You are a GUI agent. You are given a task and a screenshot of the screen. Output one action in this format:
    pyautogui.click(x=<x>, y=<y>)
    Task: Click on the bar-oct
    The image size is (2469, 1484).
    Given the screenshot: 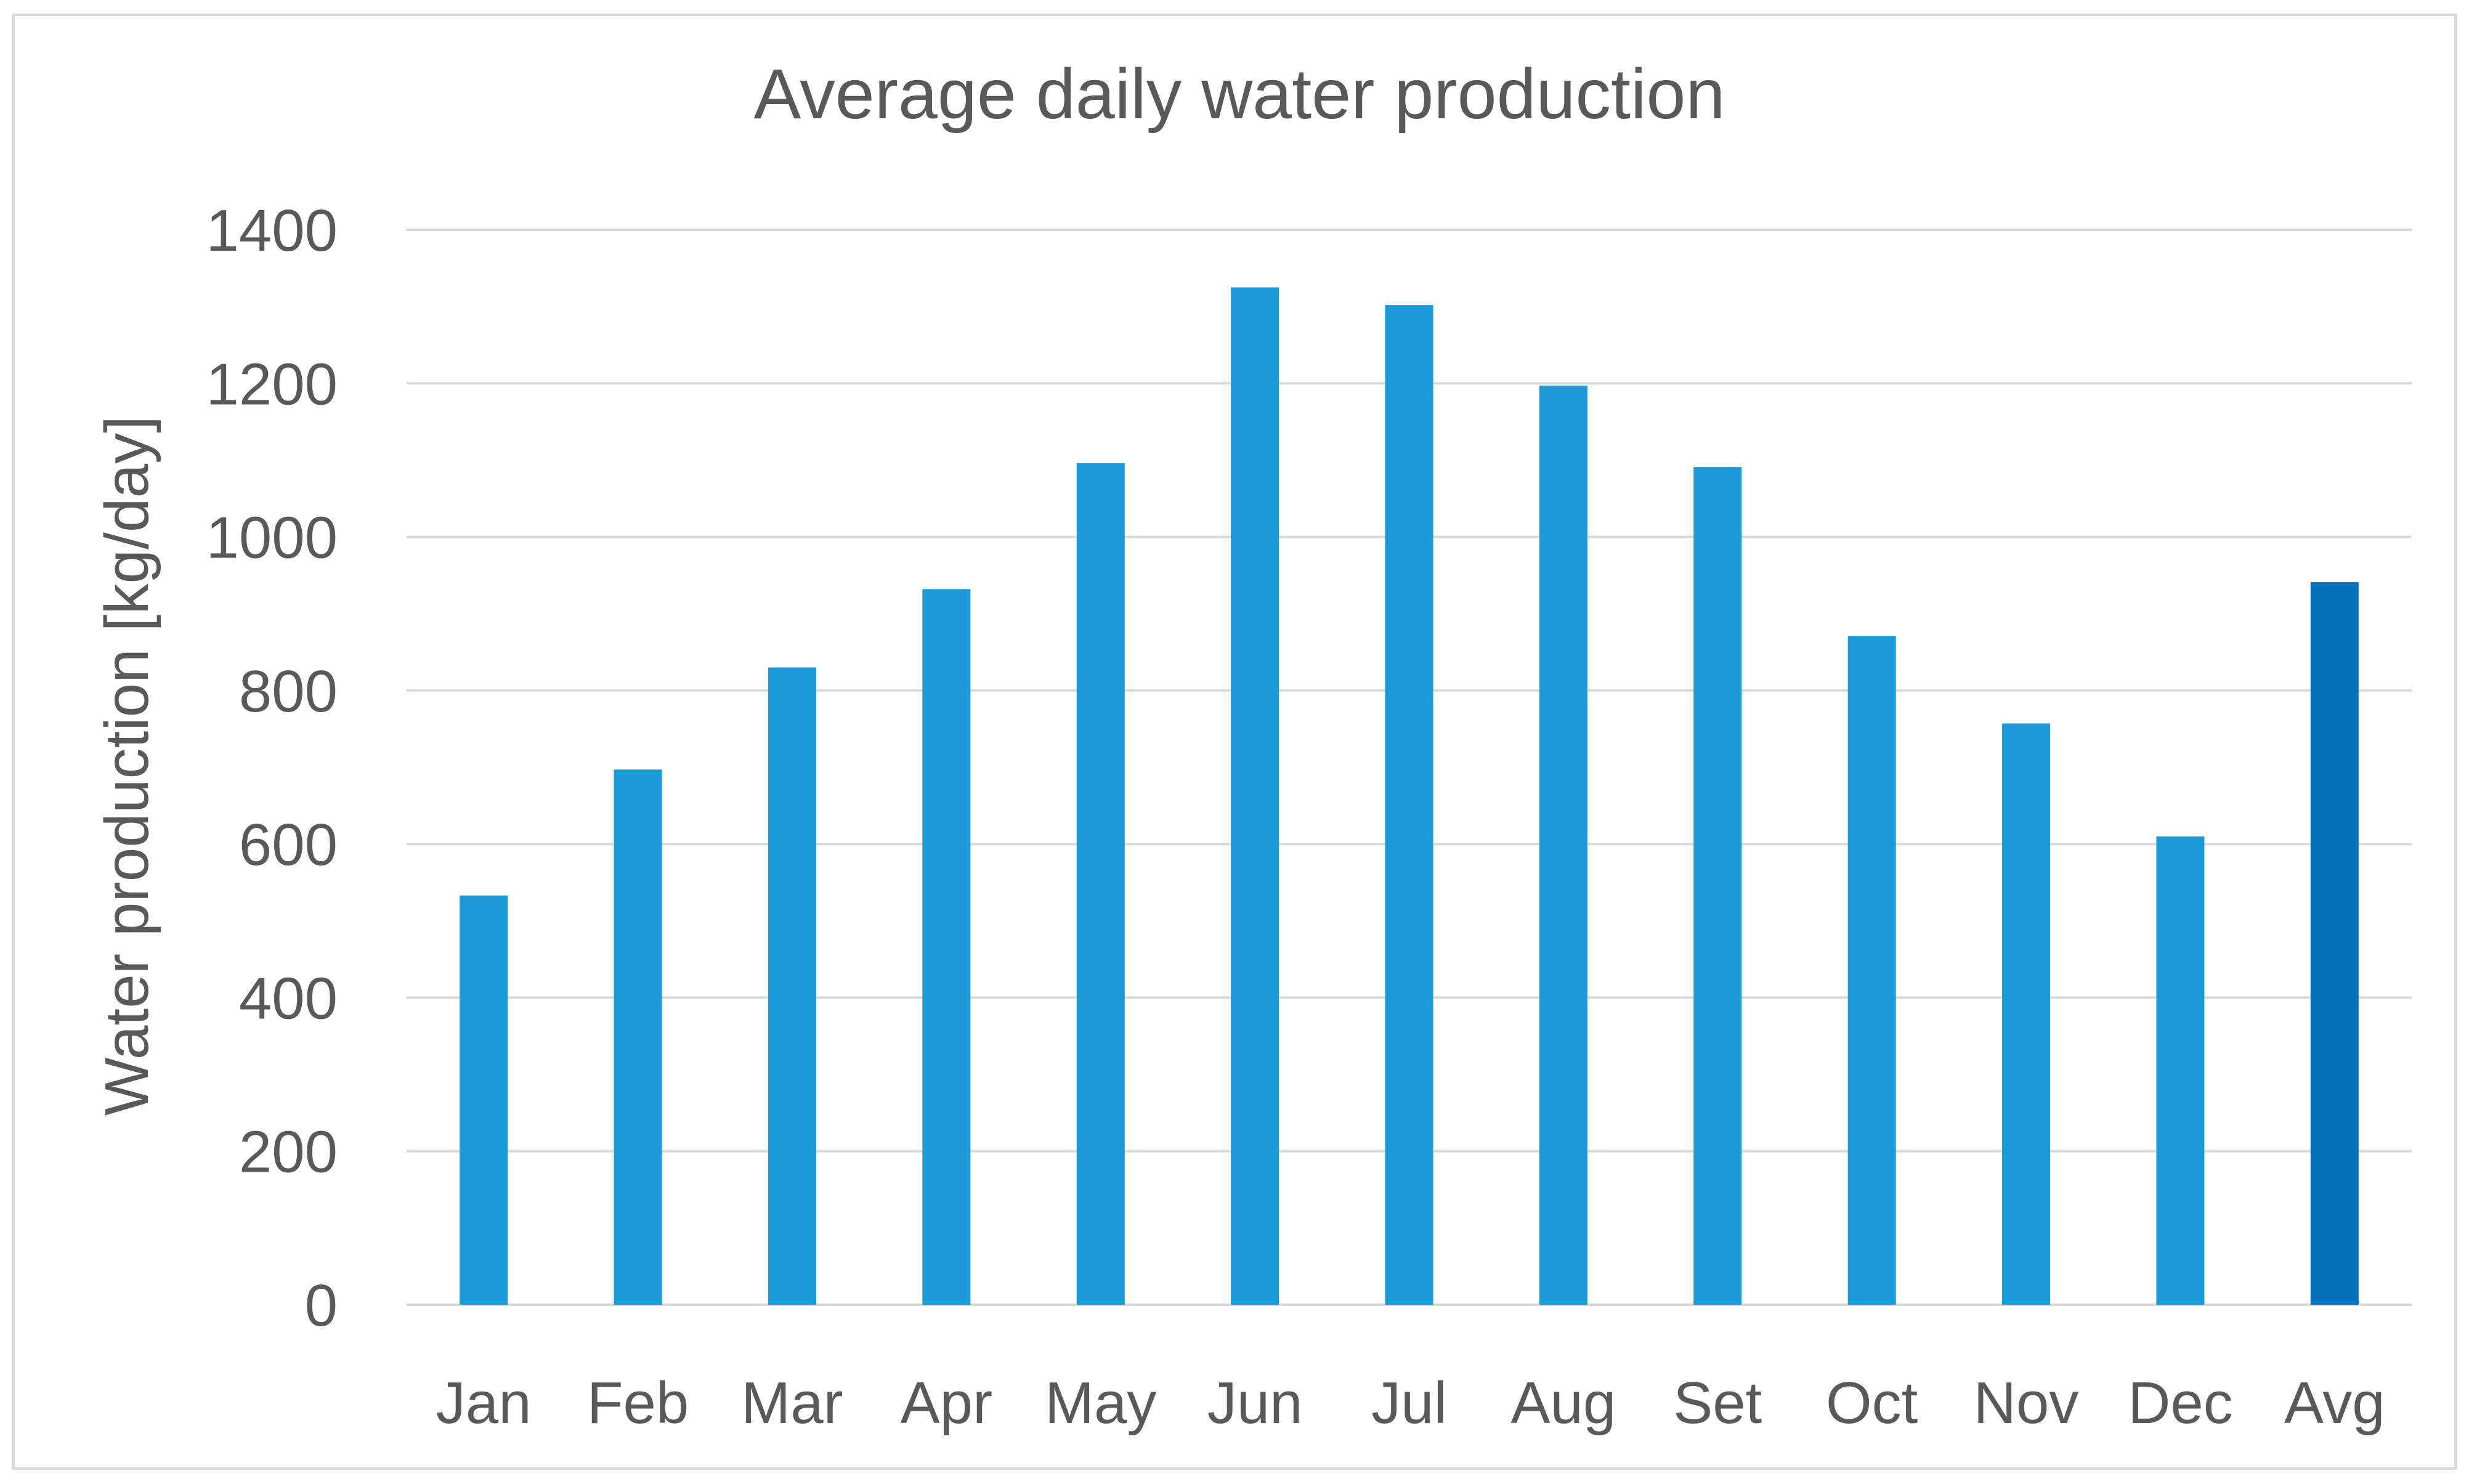 What is the action you would take?
    pyautogui.click(x=1871, y=970)
    